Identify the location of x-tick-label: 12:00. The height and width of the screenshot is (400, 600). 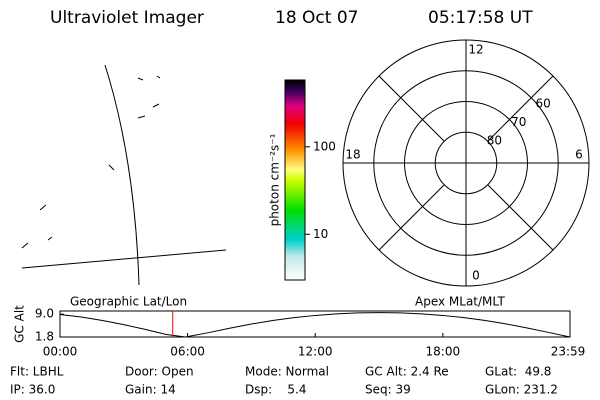
(315, 352).